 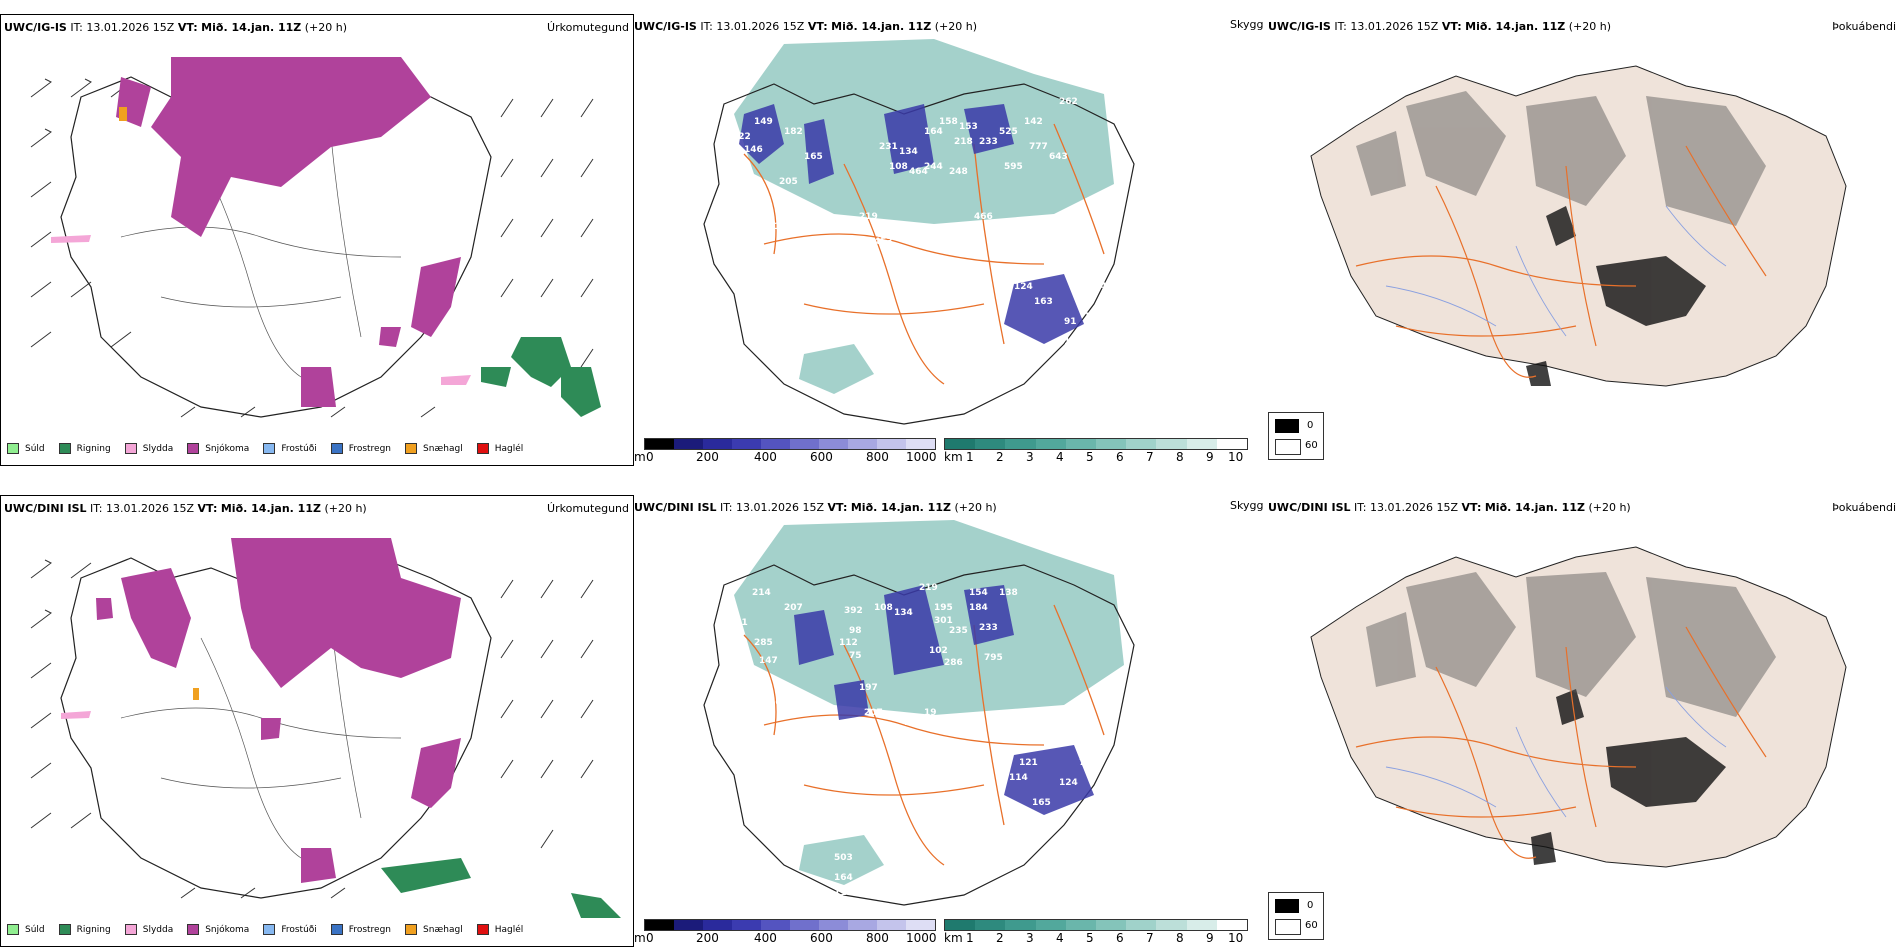 I want to click on ceiling-value: 286, so click(x=953, y=663).